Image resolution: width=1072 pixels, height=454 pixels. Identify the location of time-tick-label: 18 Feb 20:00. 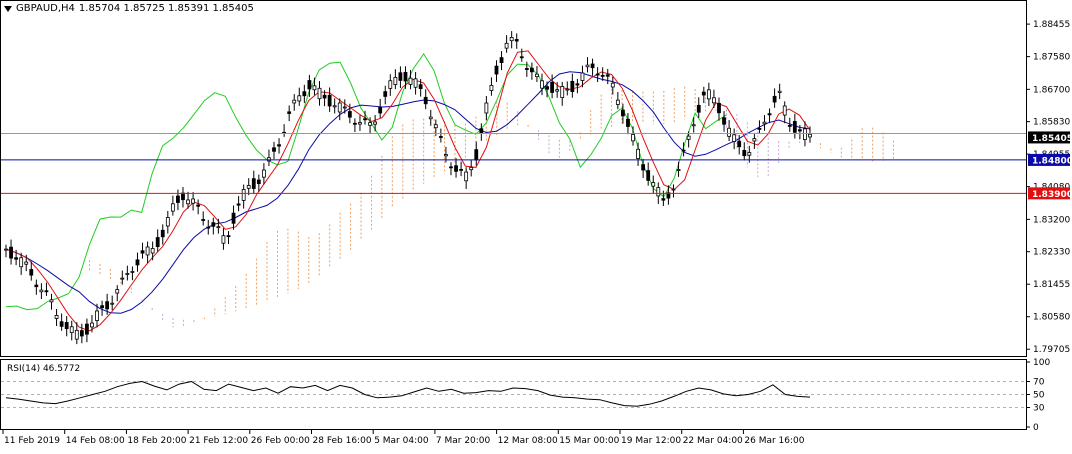
(156, 441).